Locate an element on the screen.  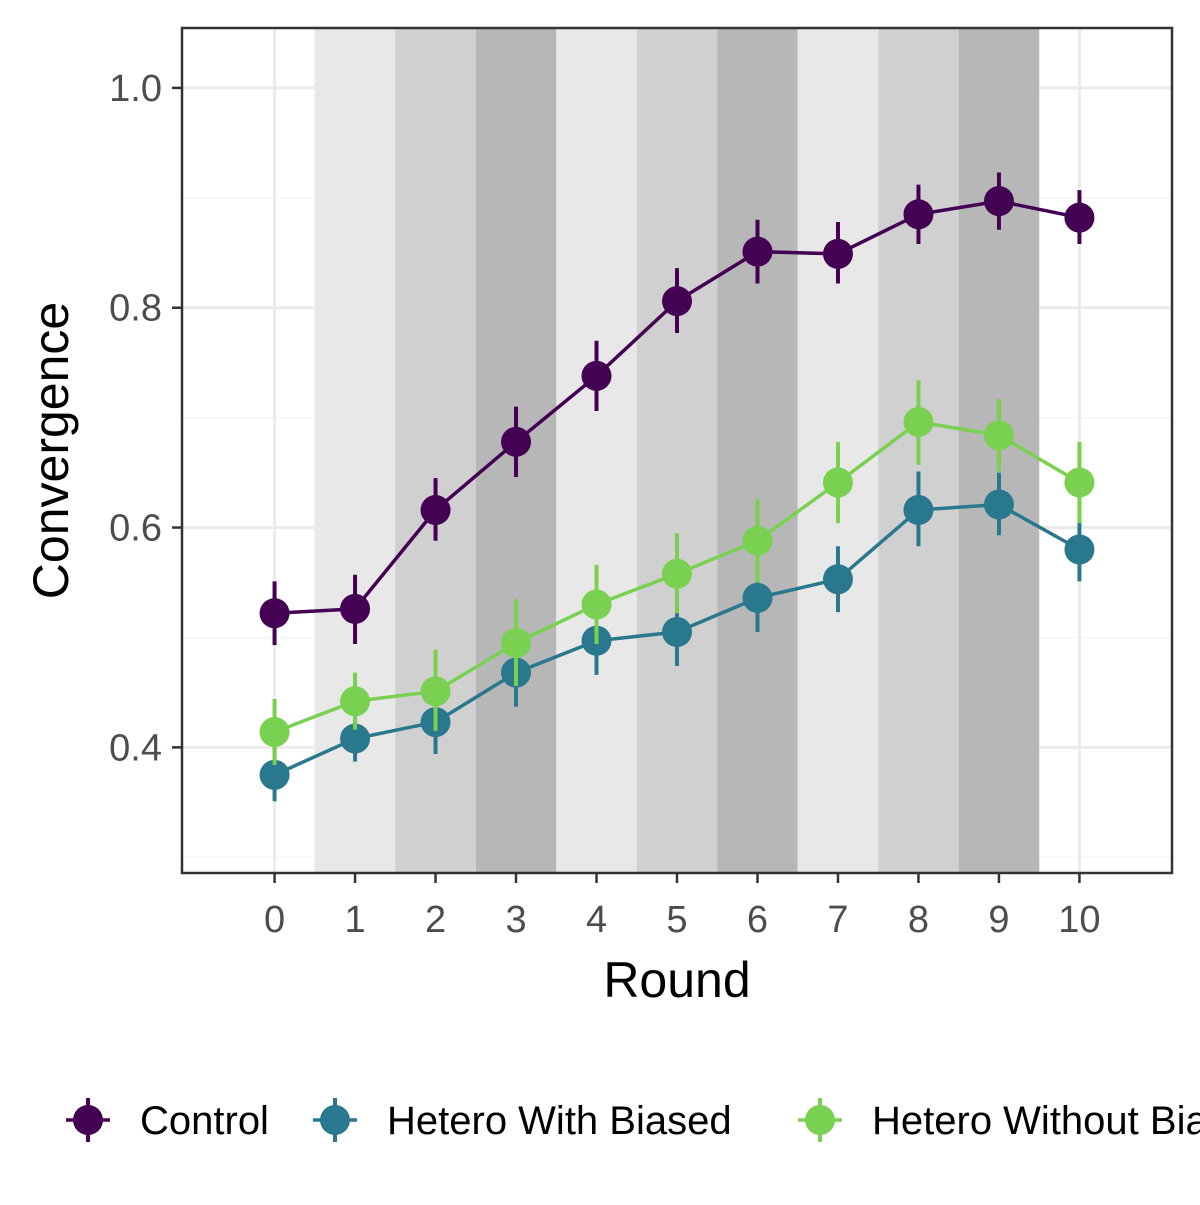
x-tick-label: 0 is located at coordinates (274, 920).